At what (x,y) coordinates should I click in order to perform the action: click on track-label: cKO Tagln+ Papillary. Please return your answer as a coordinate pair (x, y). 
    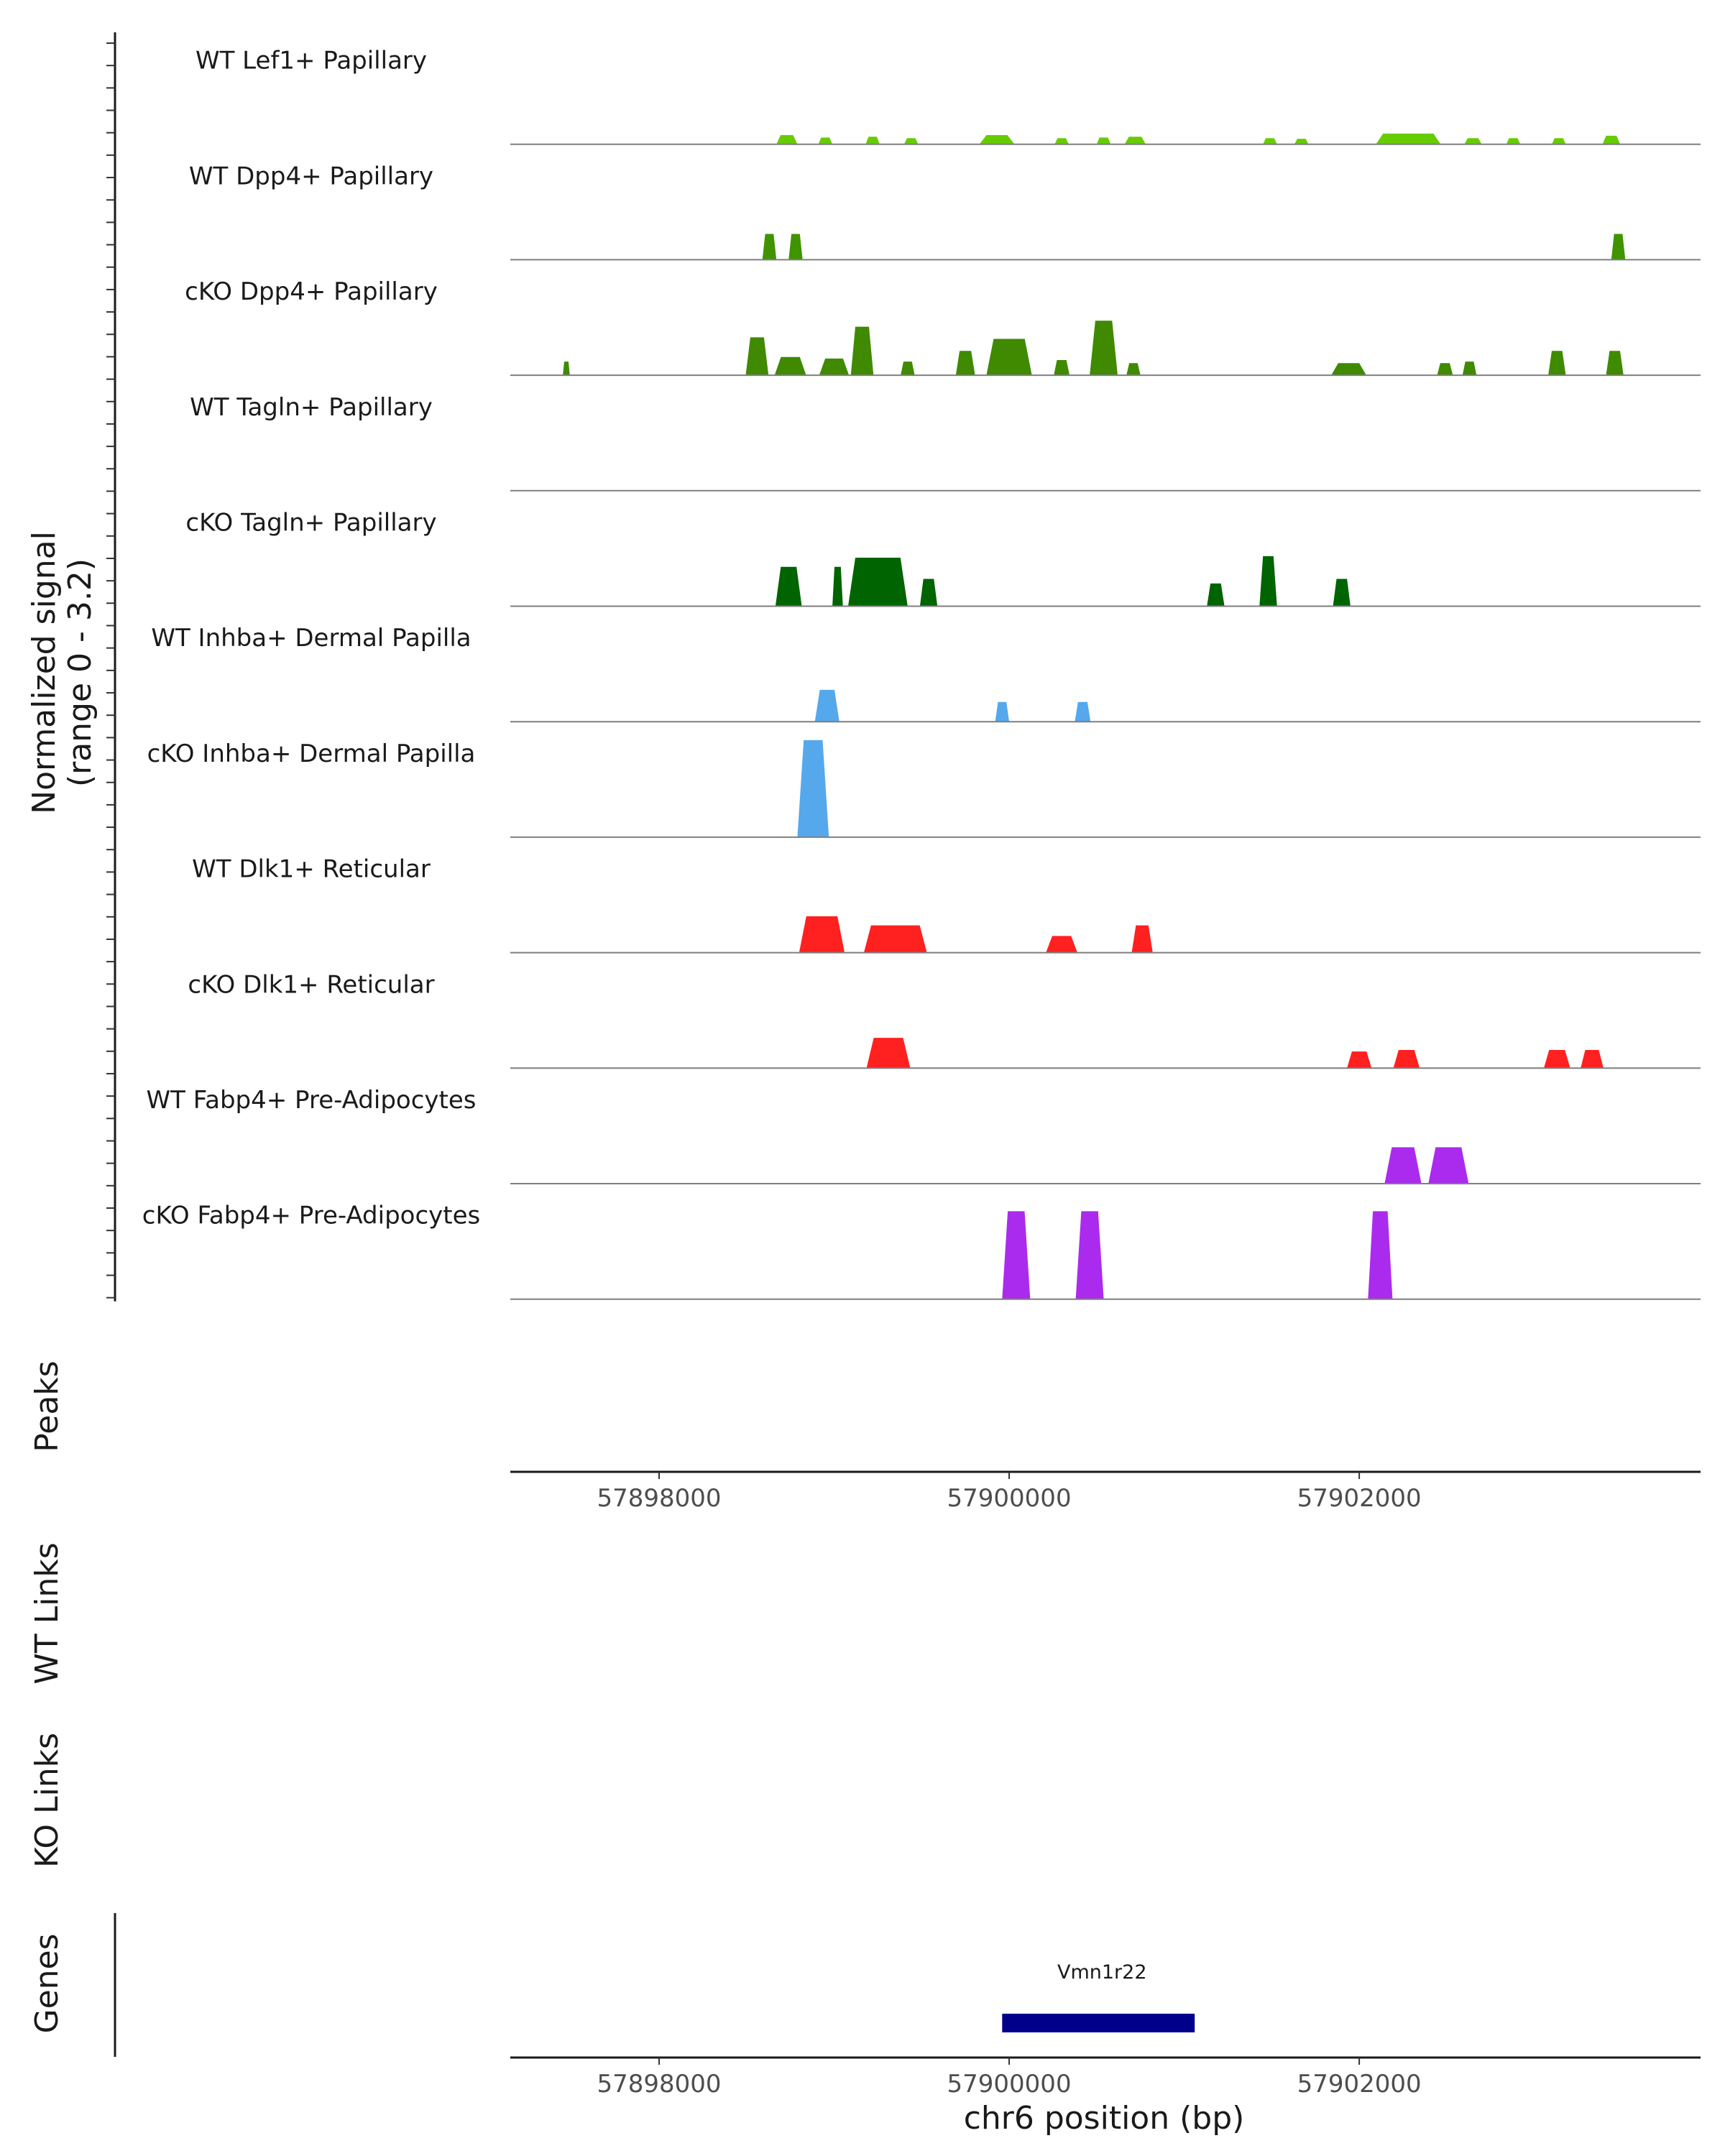
    Looking at the image, I should click on (310, 523).